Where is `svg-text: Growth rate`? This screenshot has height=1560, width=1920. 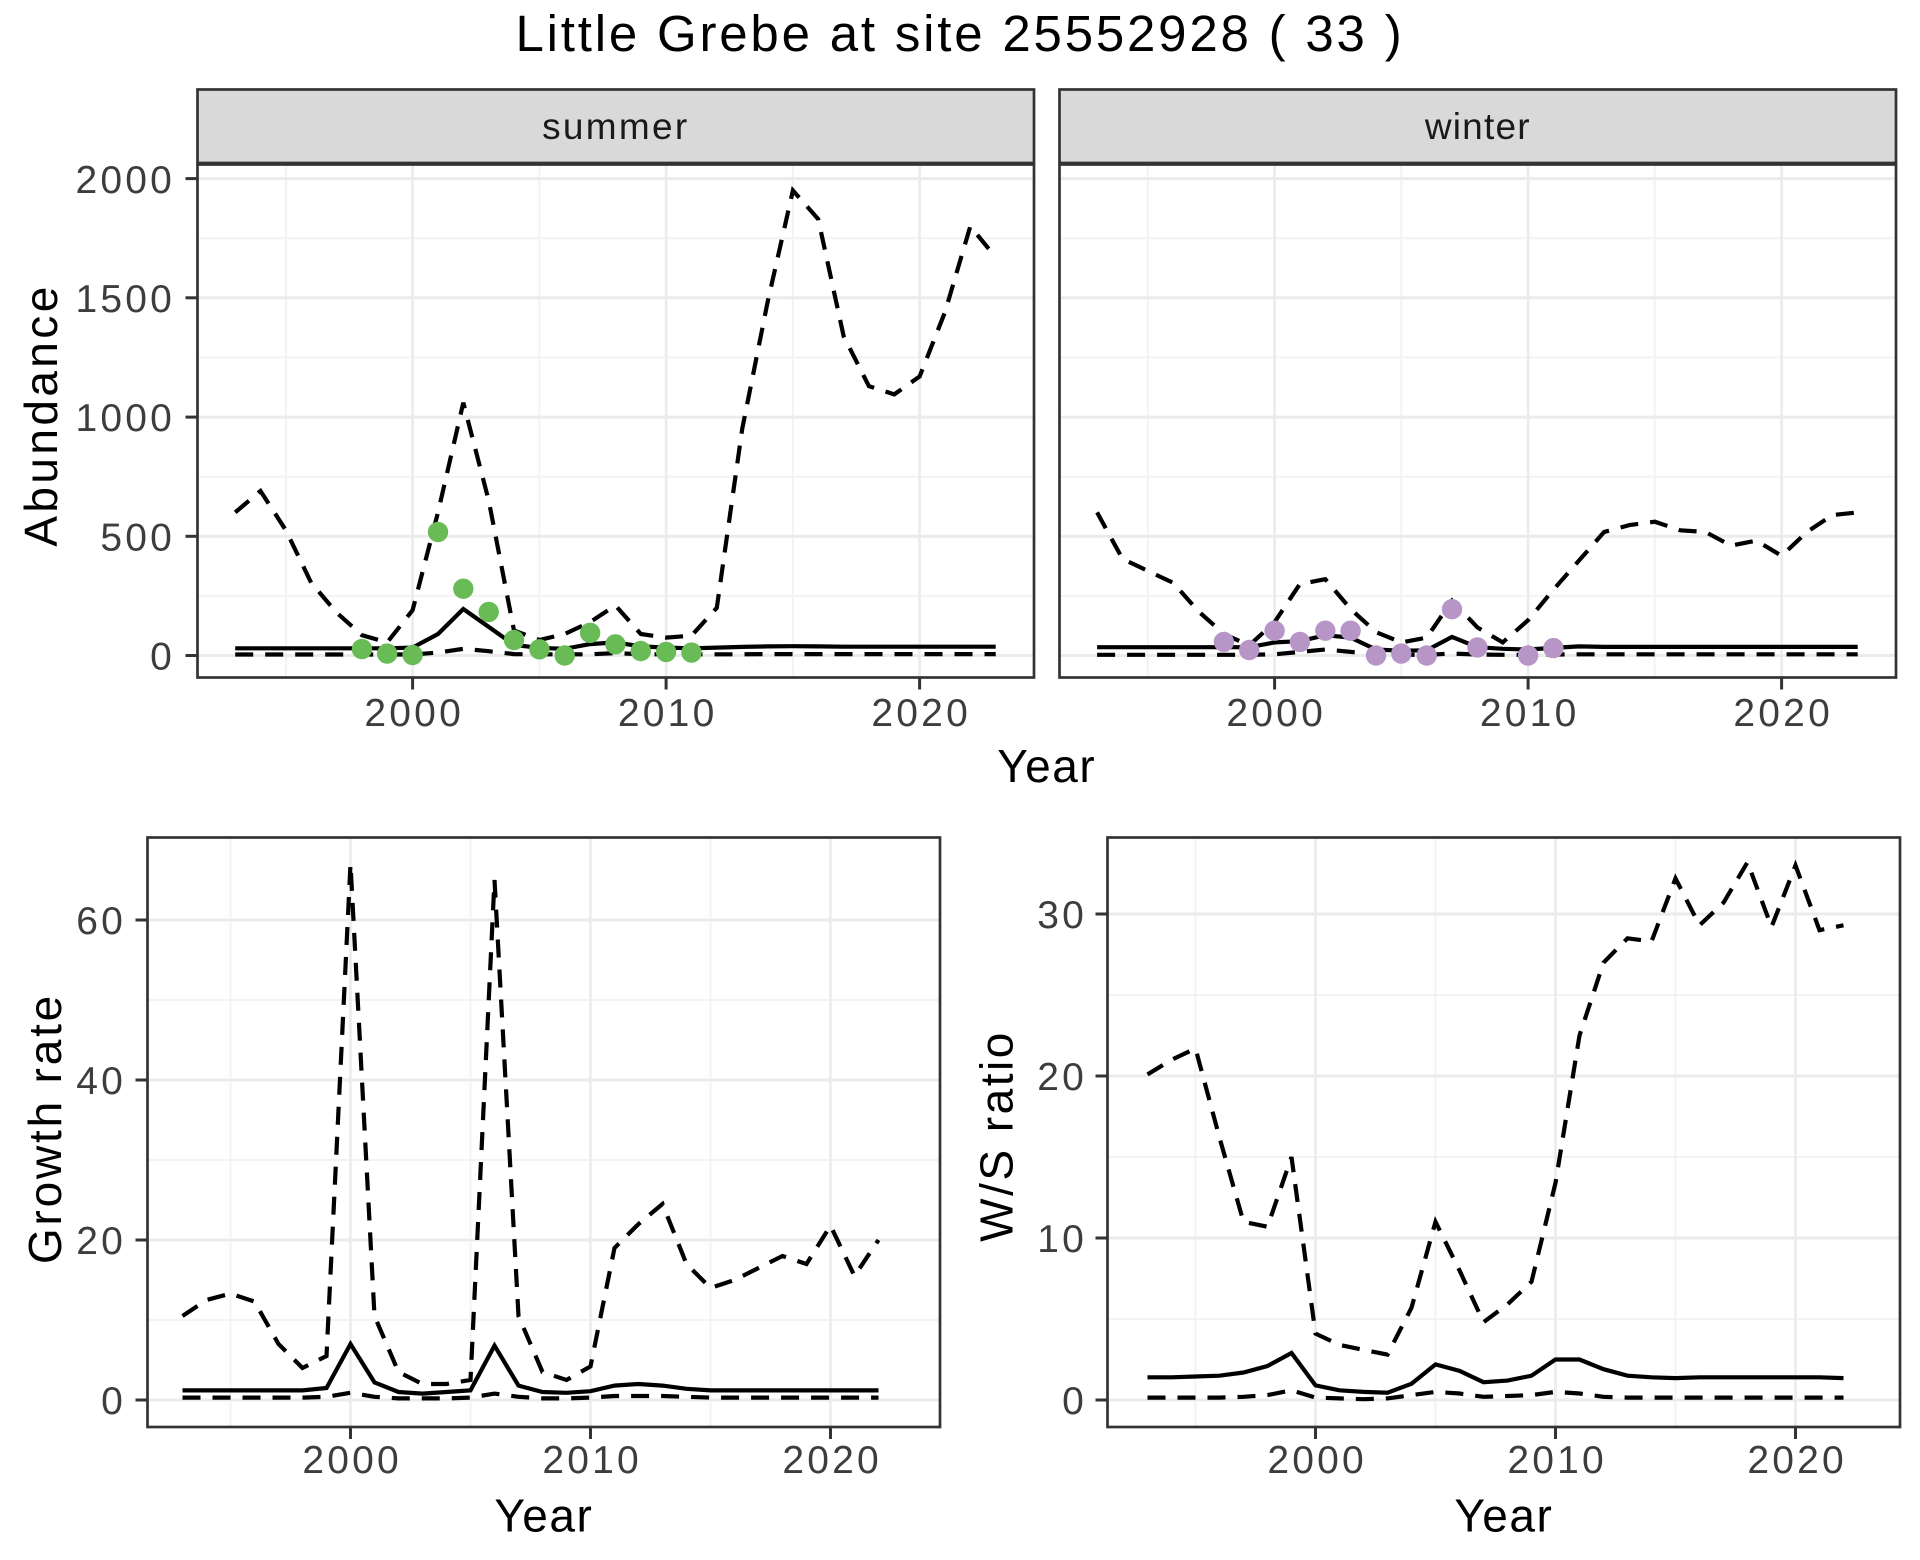
svg-text: Growth rate is located at coordinates (45, 1128).